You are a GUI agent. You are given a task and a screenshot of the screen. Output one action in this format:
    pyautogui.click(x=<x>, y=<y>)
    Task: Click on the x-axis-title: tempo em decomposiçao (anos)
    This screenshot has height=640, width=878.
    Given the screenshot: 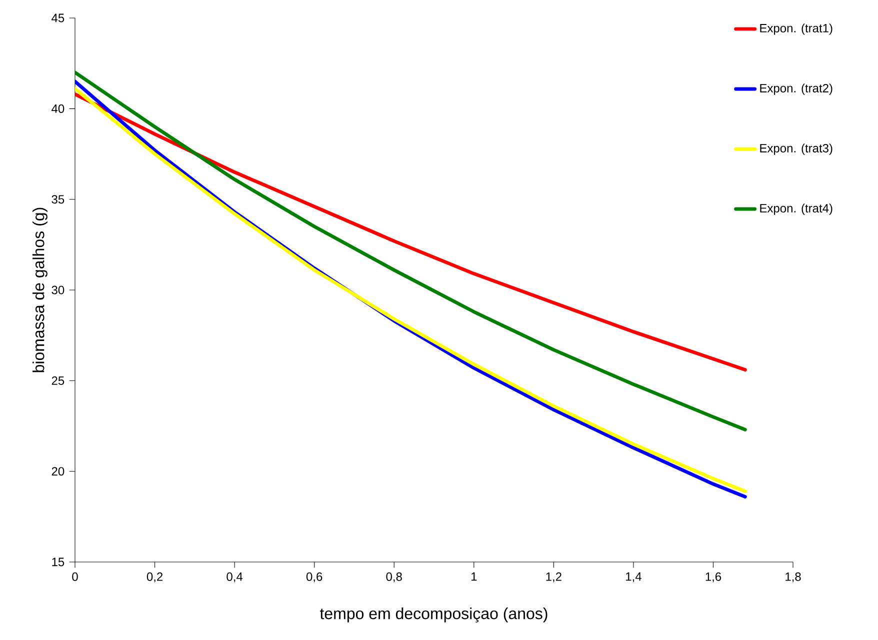 What is the action you would take?
    pyautogui.click(x=434, y=614)
    